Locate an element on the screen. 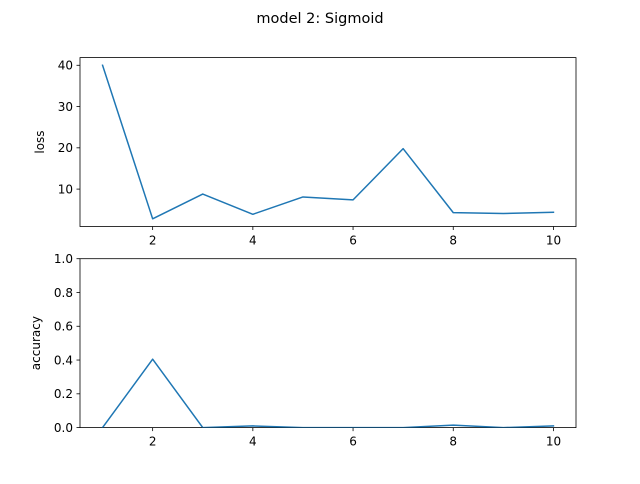  accuracy-ytick-label: 0.2 is located at coordinates (63, 394).